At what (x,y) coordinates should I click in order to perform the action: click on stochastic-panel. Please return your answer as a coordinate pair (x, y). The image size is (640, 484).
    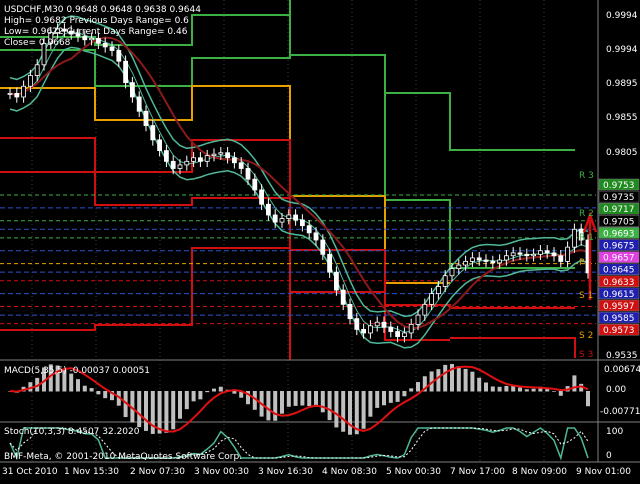
    Looking at the image, I should click on (299, 444).